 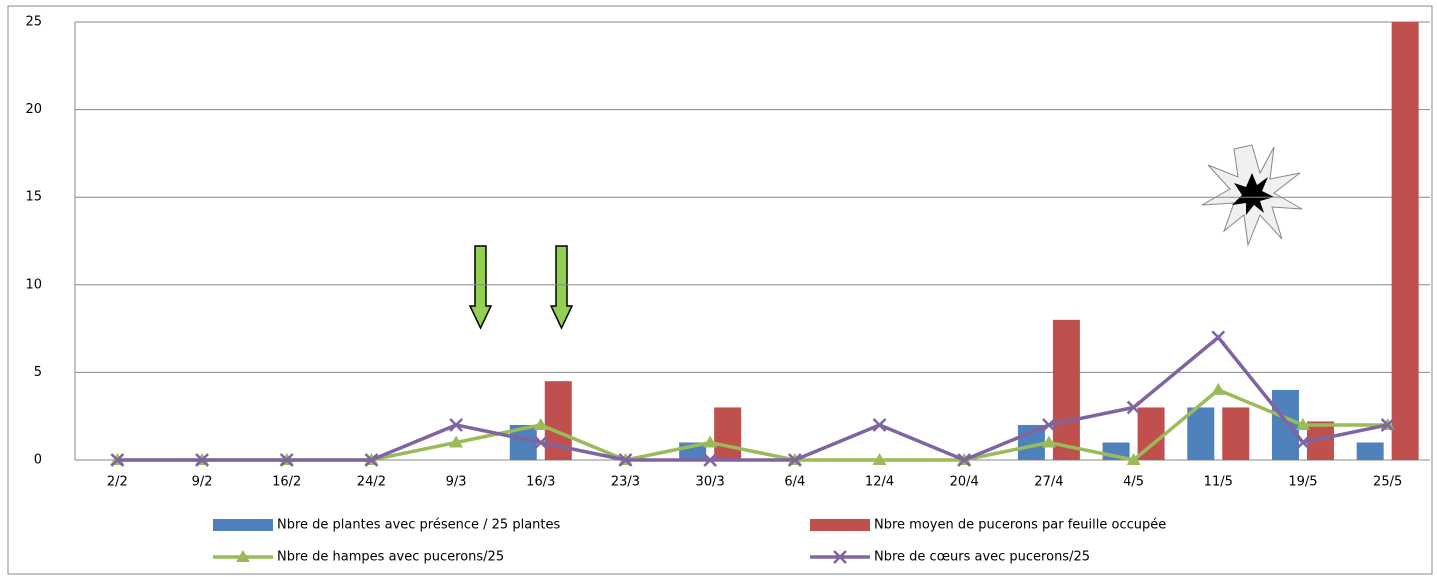 What do you see at coordinates (33, 22) in the screenshot?
I see `y-tick-label: 25` at bounding box center [33, 22].